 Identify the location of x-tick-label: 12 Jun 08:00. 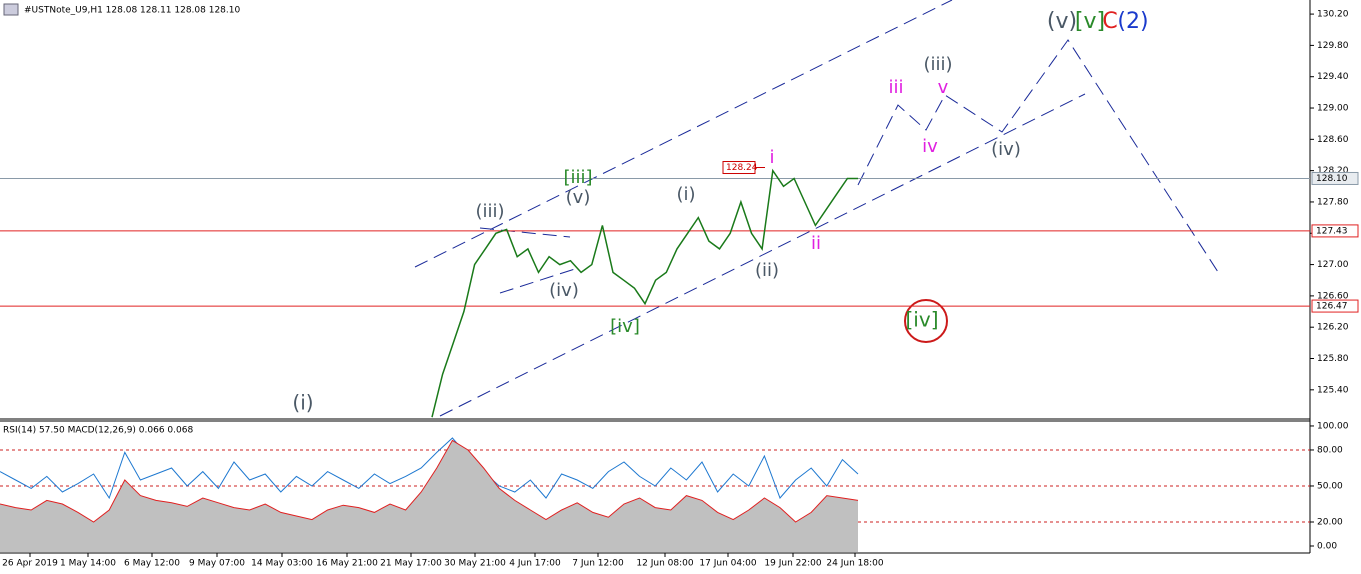
(664, 564).